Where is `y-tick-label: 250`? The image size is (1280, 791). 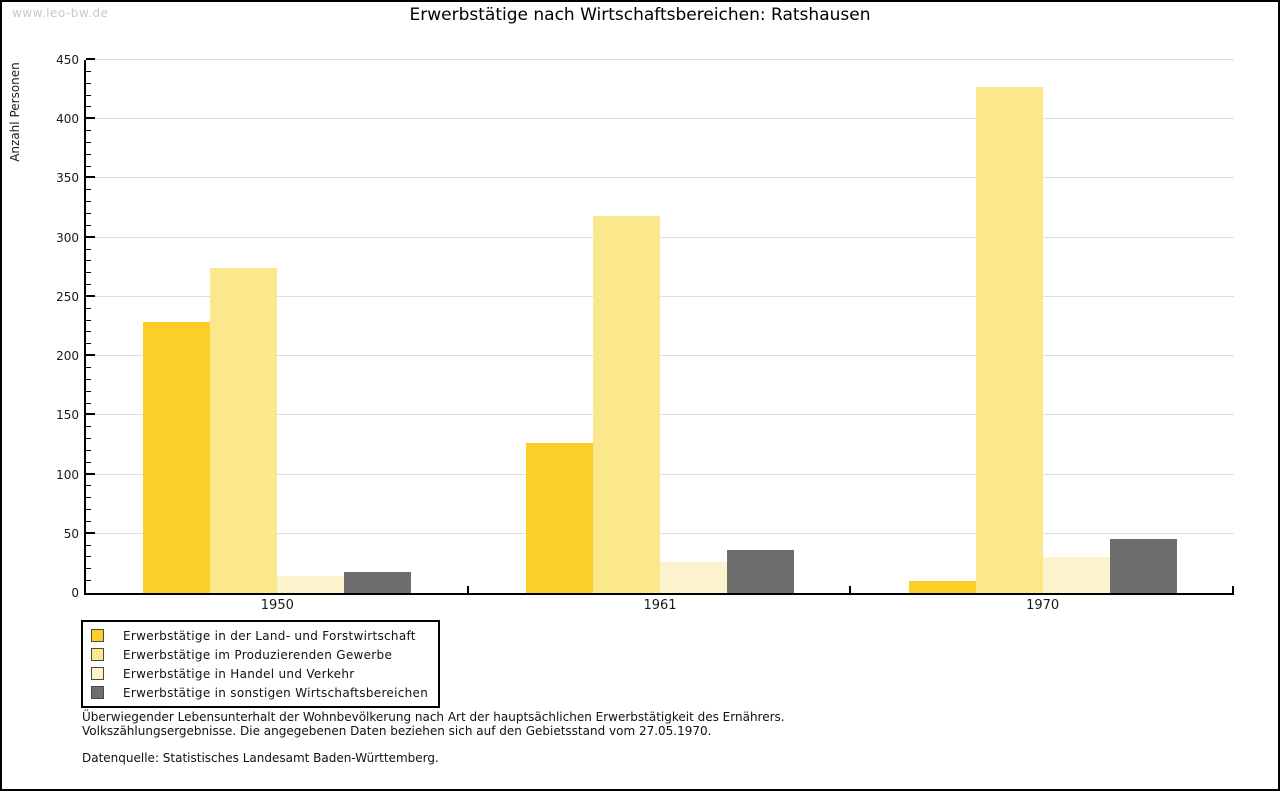 y-tick-label: 250 is located at coordinates (67, 296).